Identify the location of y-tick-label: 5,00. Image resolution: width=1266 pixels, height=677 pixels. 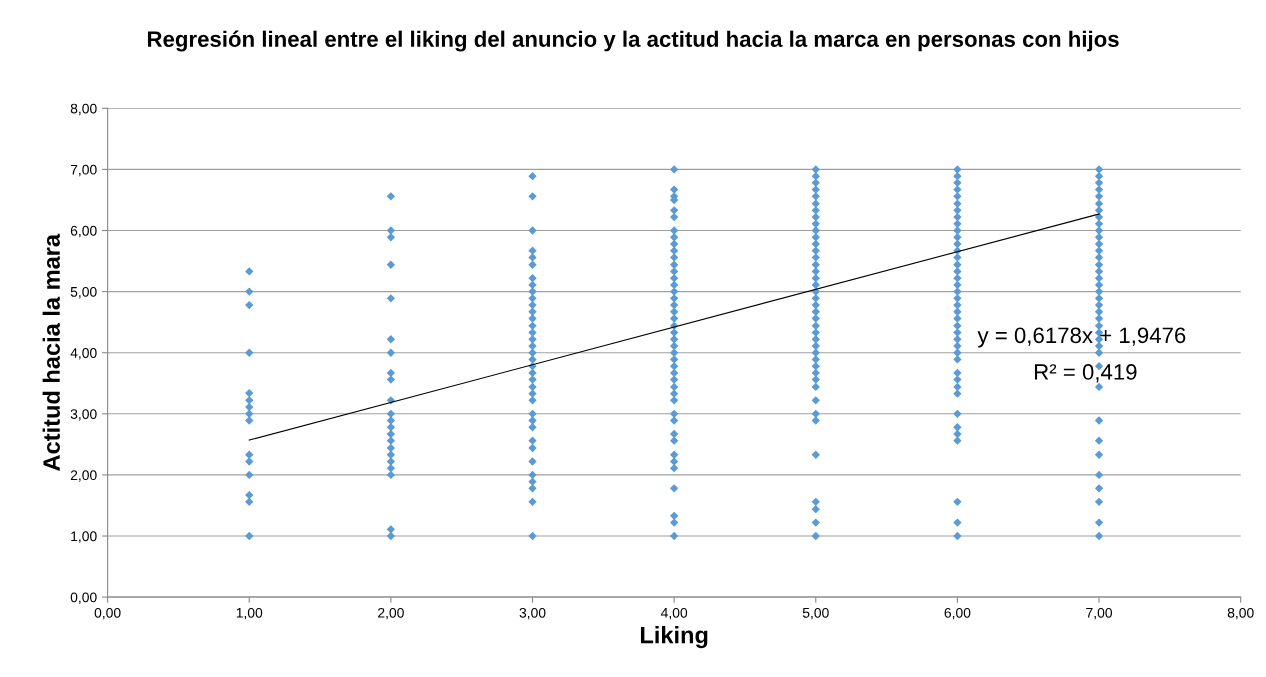
(83, 292).